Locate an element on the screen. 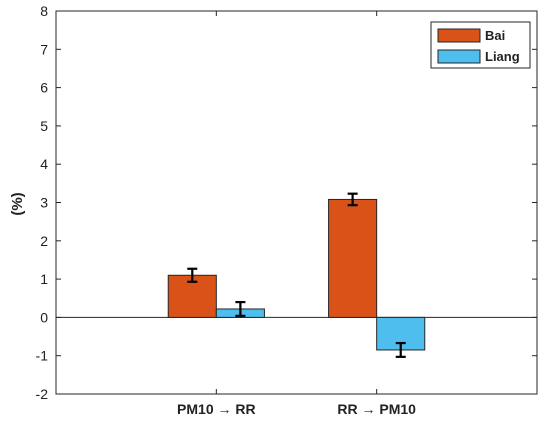 Image resolution: width=550 pixels, height=427 pixels. legend-swatch-liang is located at coordinates (459, 56).